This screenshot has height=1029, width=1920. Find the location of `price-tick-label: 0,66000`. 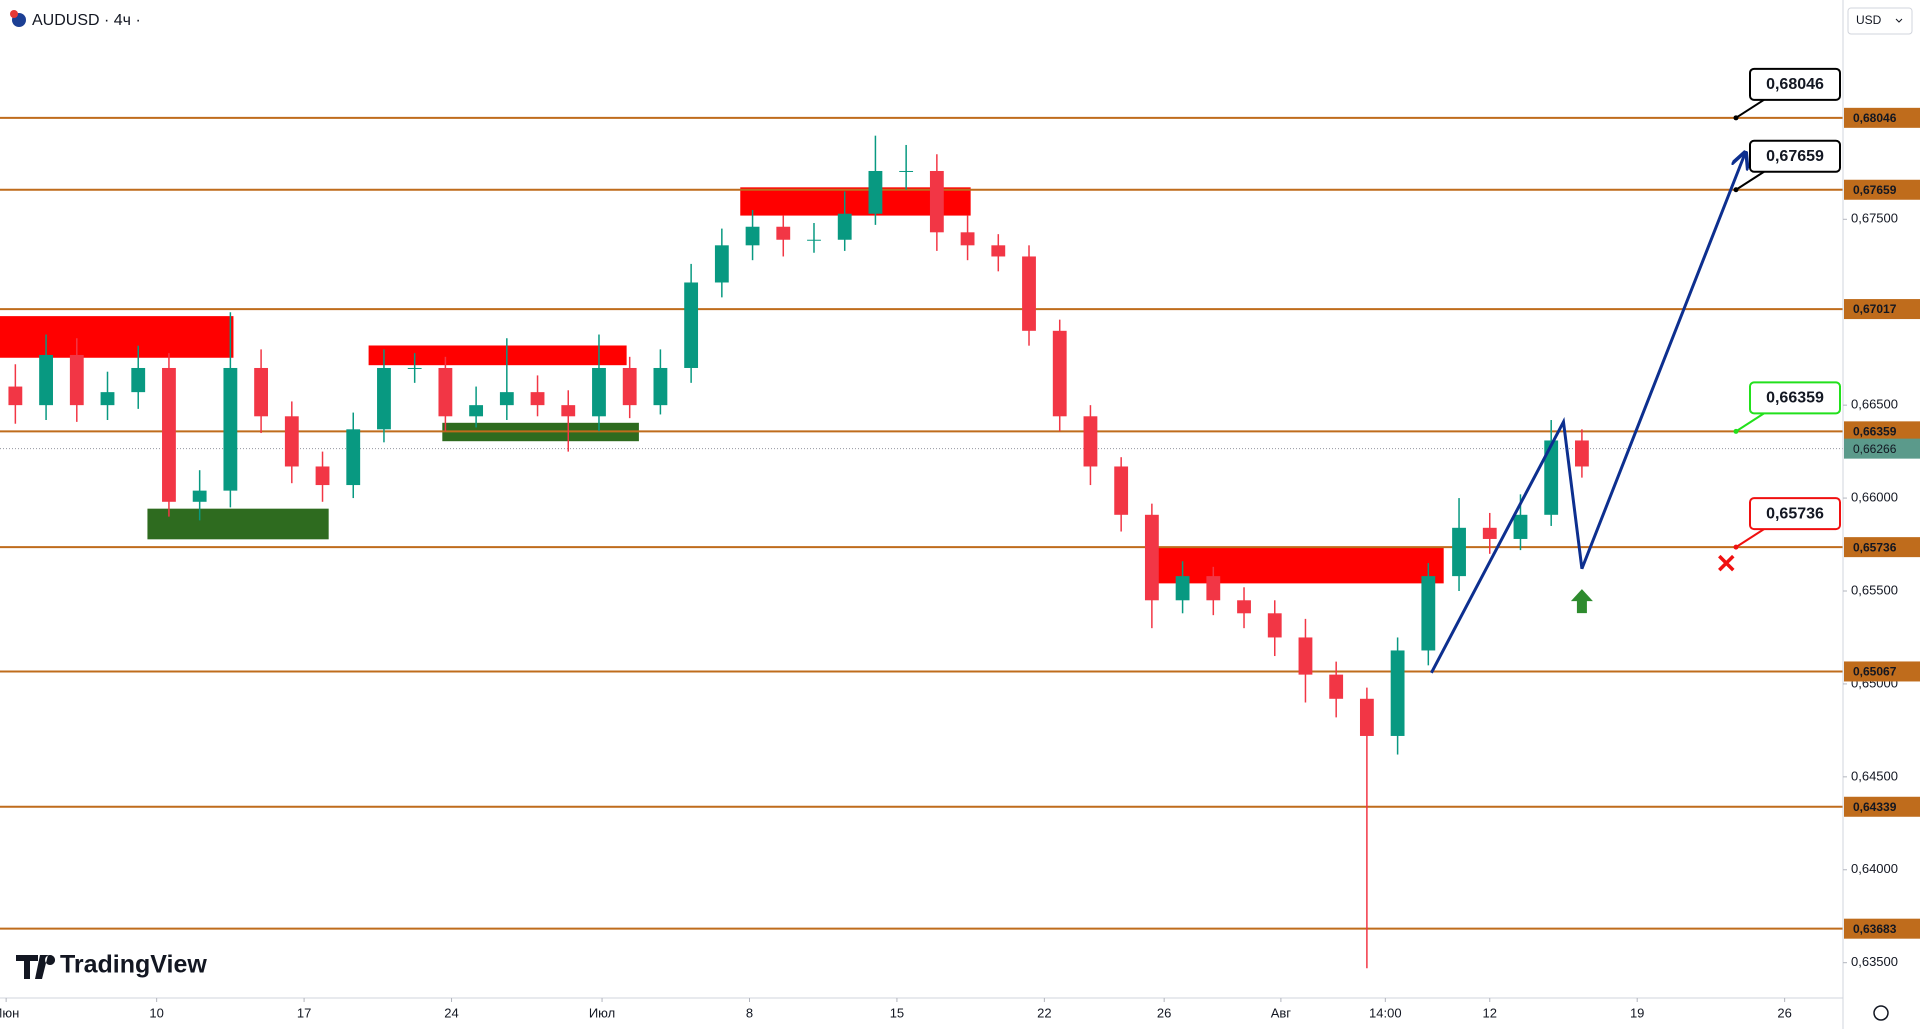

price-tick-label: 0,66000 is located at coordinates (1874, 497).